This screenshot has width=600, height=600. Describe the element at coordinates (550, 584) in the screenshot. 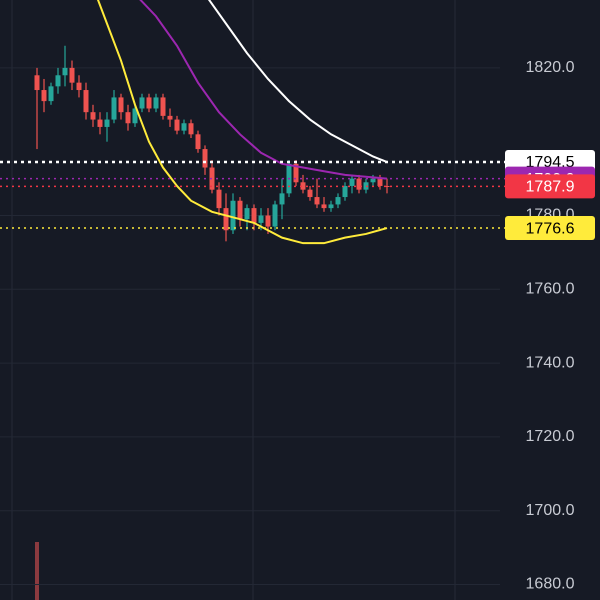

I see `y-tick-label: 1680.0` at that location.